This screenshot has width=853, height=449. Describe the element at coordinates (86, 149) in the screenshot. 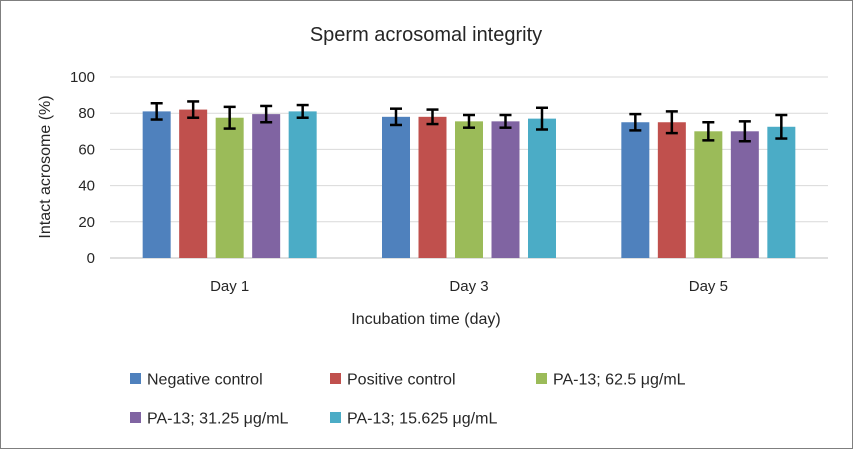

I see `y-tick-label: 60` at that location.